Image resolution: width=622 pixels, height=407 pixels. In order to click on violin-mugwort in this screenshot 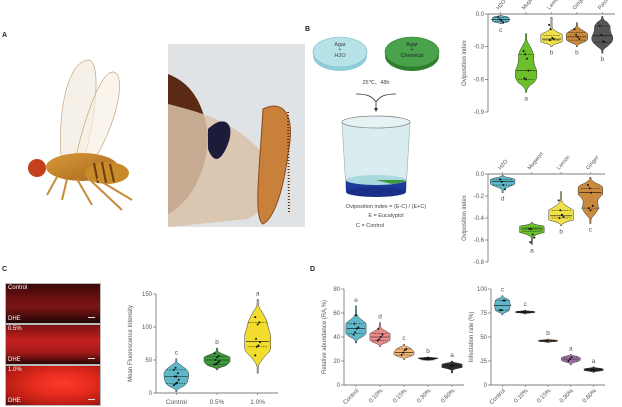, I will do `click(532, 233)`.